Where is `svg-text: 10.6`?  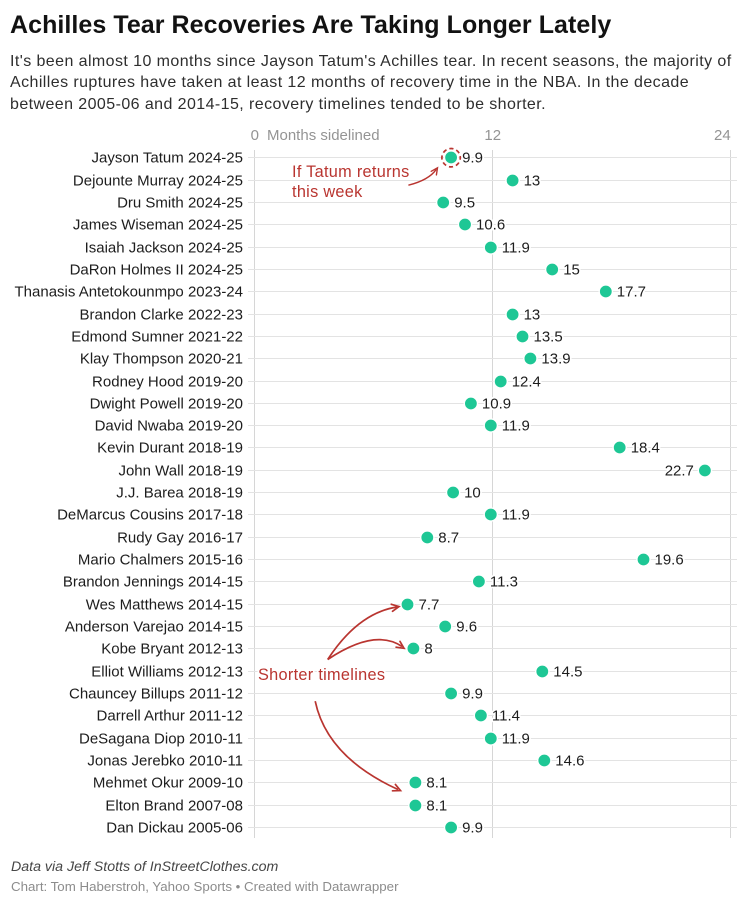
svg-text: 10.6 is located at coordinates (490, 225).